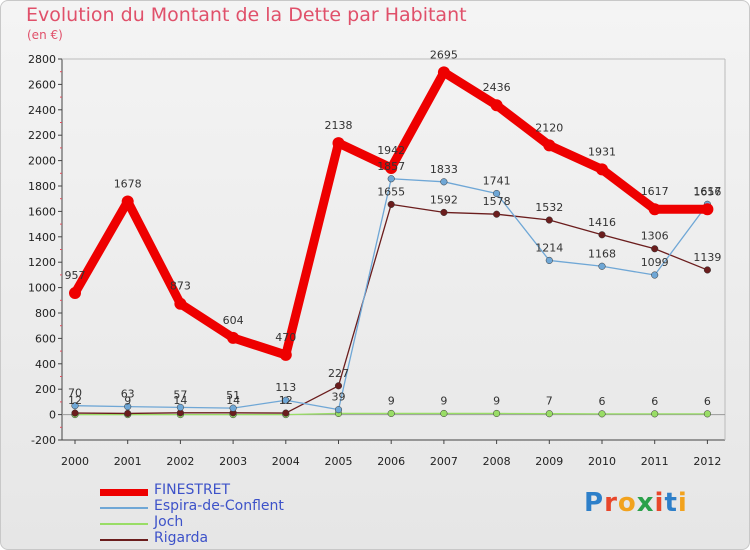 The height and width of the screenshot is (550, 750). What do you see at coordinates (391, 191) in the screenshot?
I see `data-label: 1655` at bounding box center [391, 191].